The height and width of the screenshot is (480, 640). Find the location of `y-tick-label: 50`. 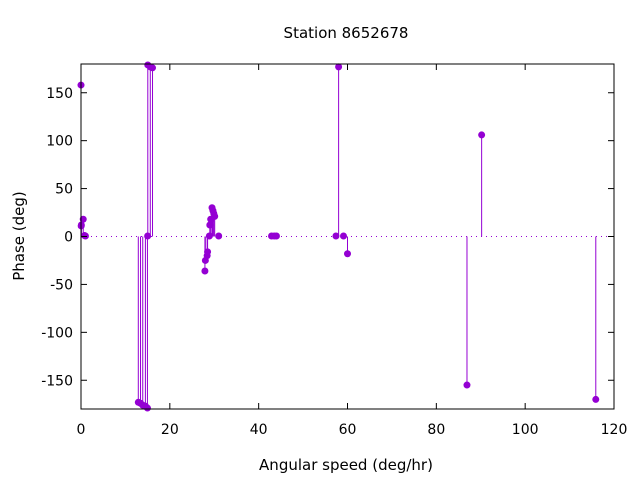

y-tick-label: 50 is located at coordinates (64, 190).